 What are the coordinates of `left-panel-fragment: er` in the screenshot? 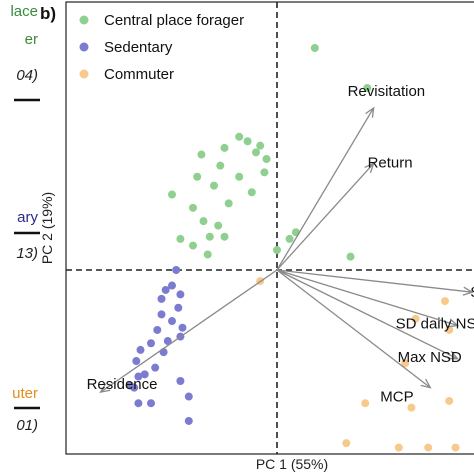 It's located at (31, 39).